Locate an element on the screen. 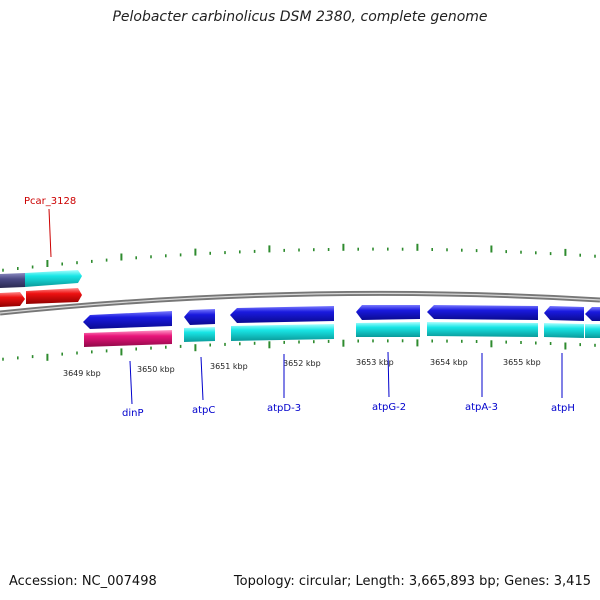 This screenshot has width=600, height=600. gene-label-atpd-3: atpD-3 is located at coordinates (284, 408).